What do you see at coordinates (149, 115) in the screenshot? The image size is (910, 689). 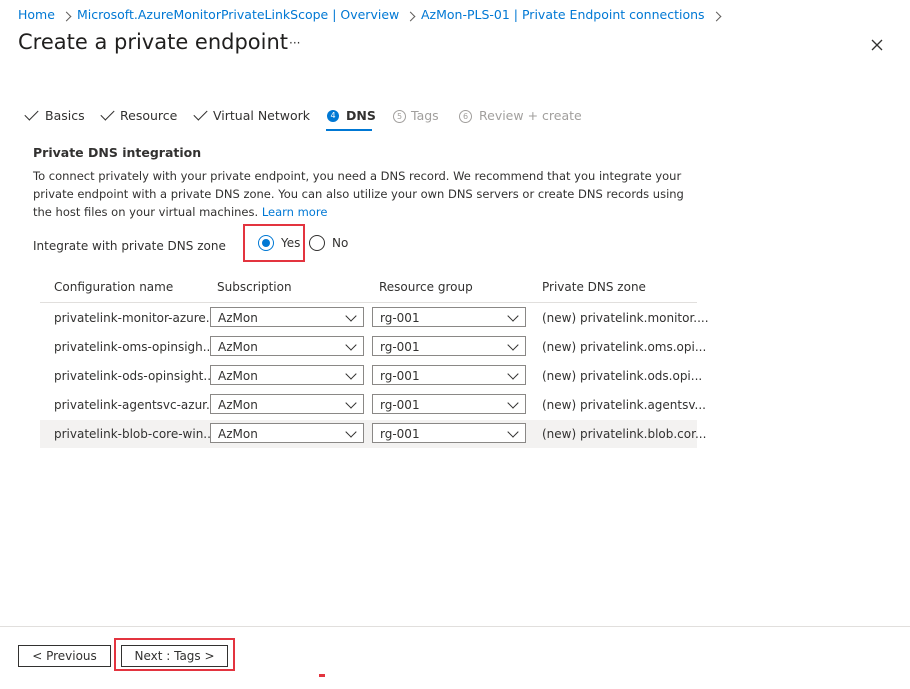 I see `wizard-tab: Resource` at bounding box center [149, 115].